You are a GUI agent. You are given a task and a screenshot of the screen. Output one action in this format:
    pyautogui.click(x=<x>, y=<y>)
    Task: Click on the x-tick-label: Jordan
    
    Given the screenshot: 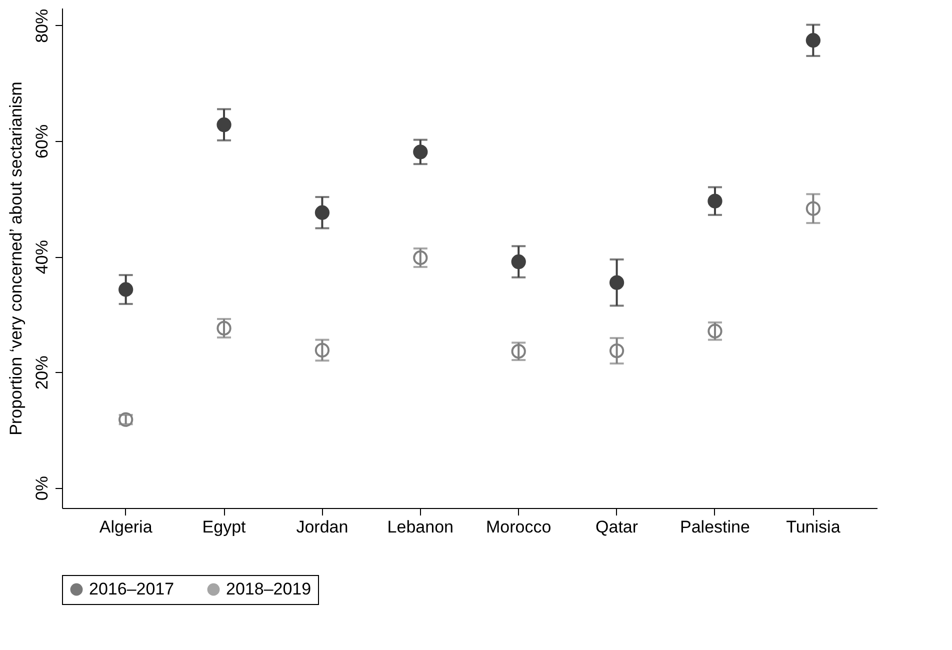 What is the action you would take?
    pyautogui.click(x=322, y=527)
    